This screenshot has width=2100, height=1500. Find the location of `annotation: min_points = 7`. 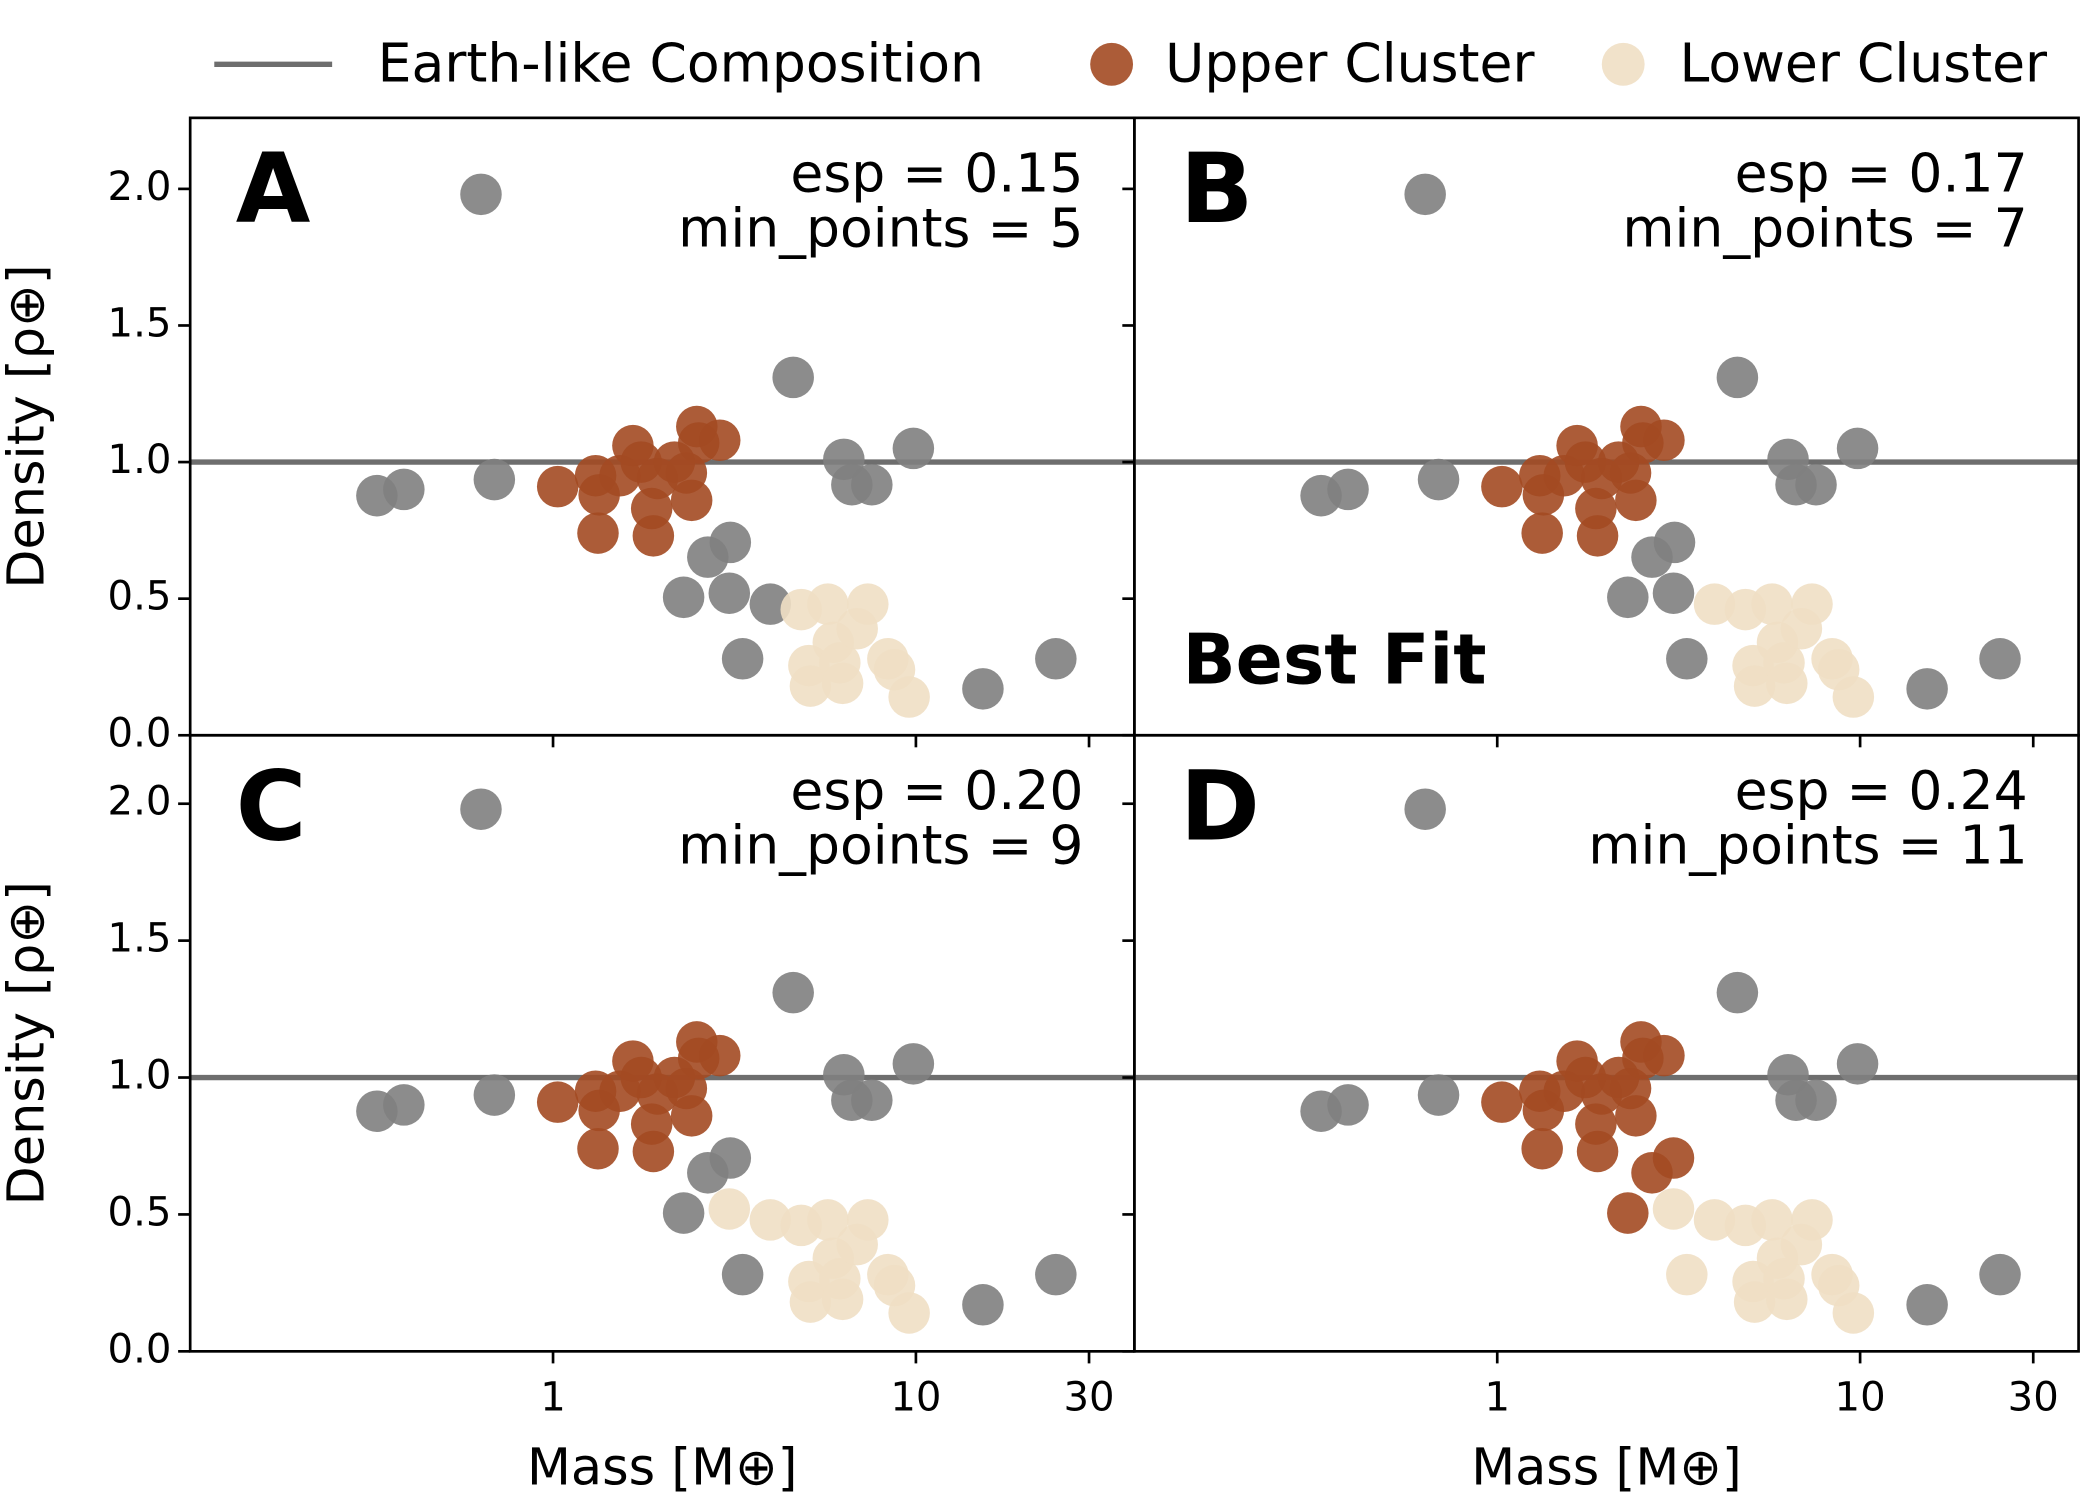

annotation: min_points = 7 is located at coordinates (1824, 227).